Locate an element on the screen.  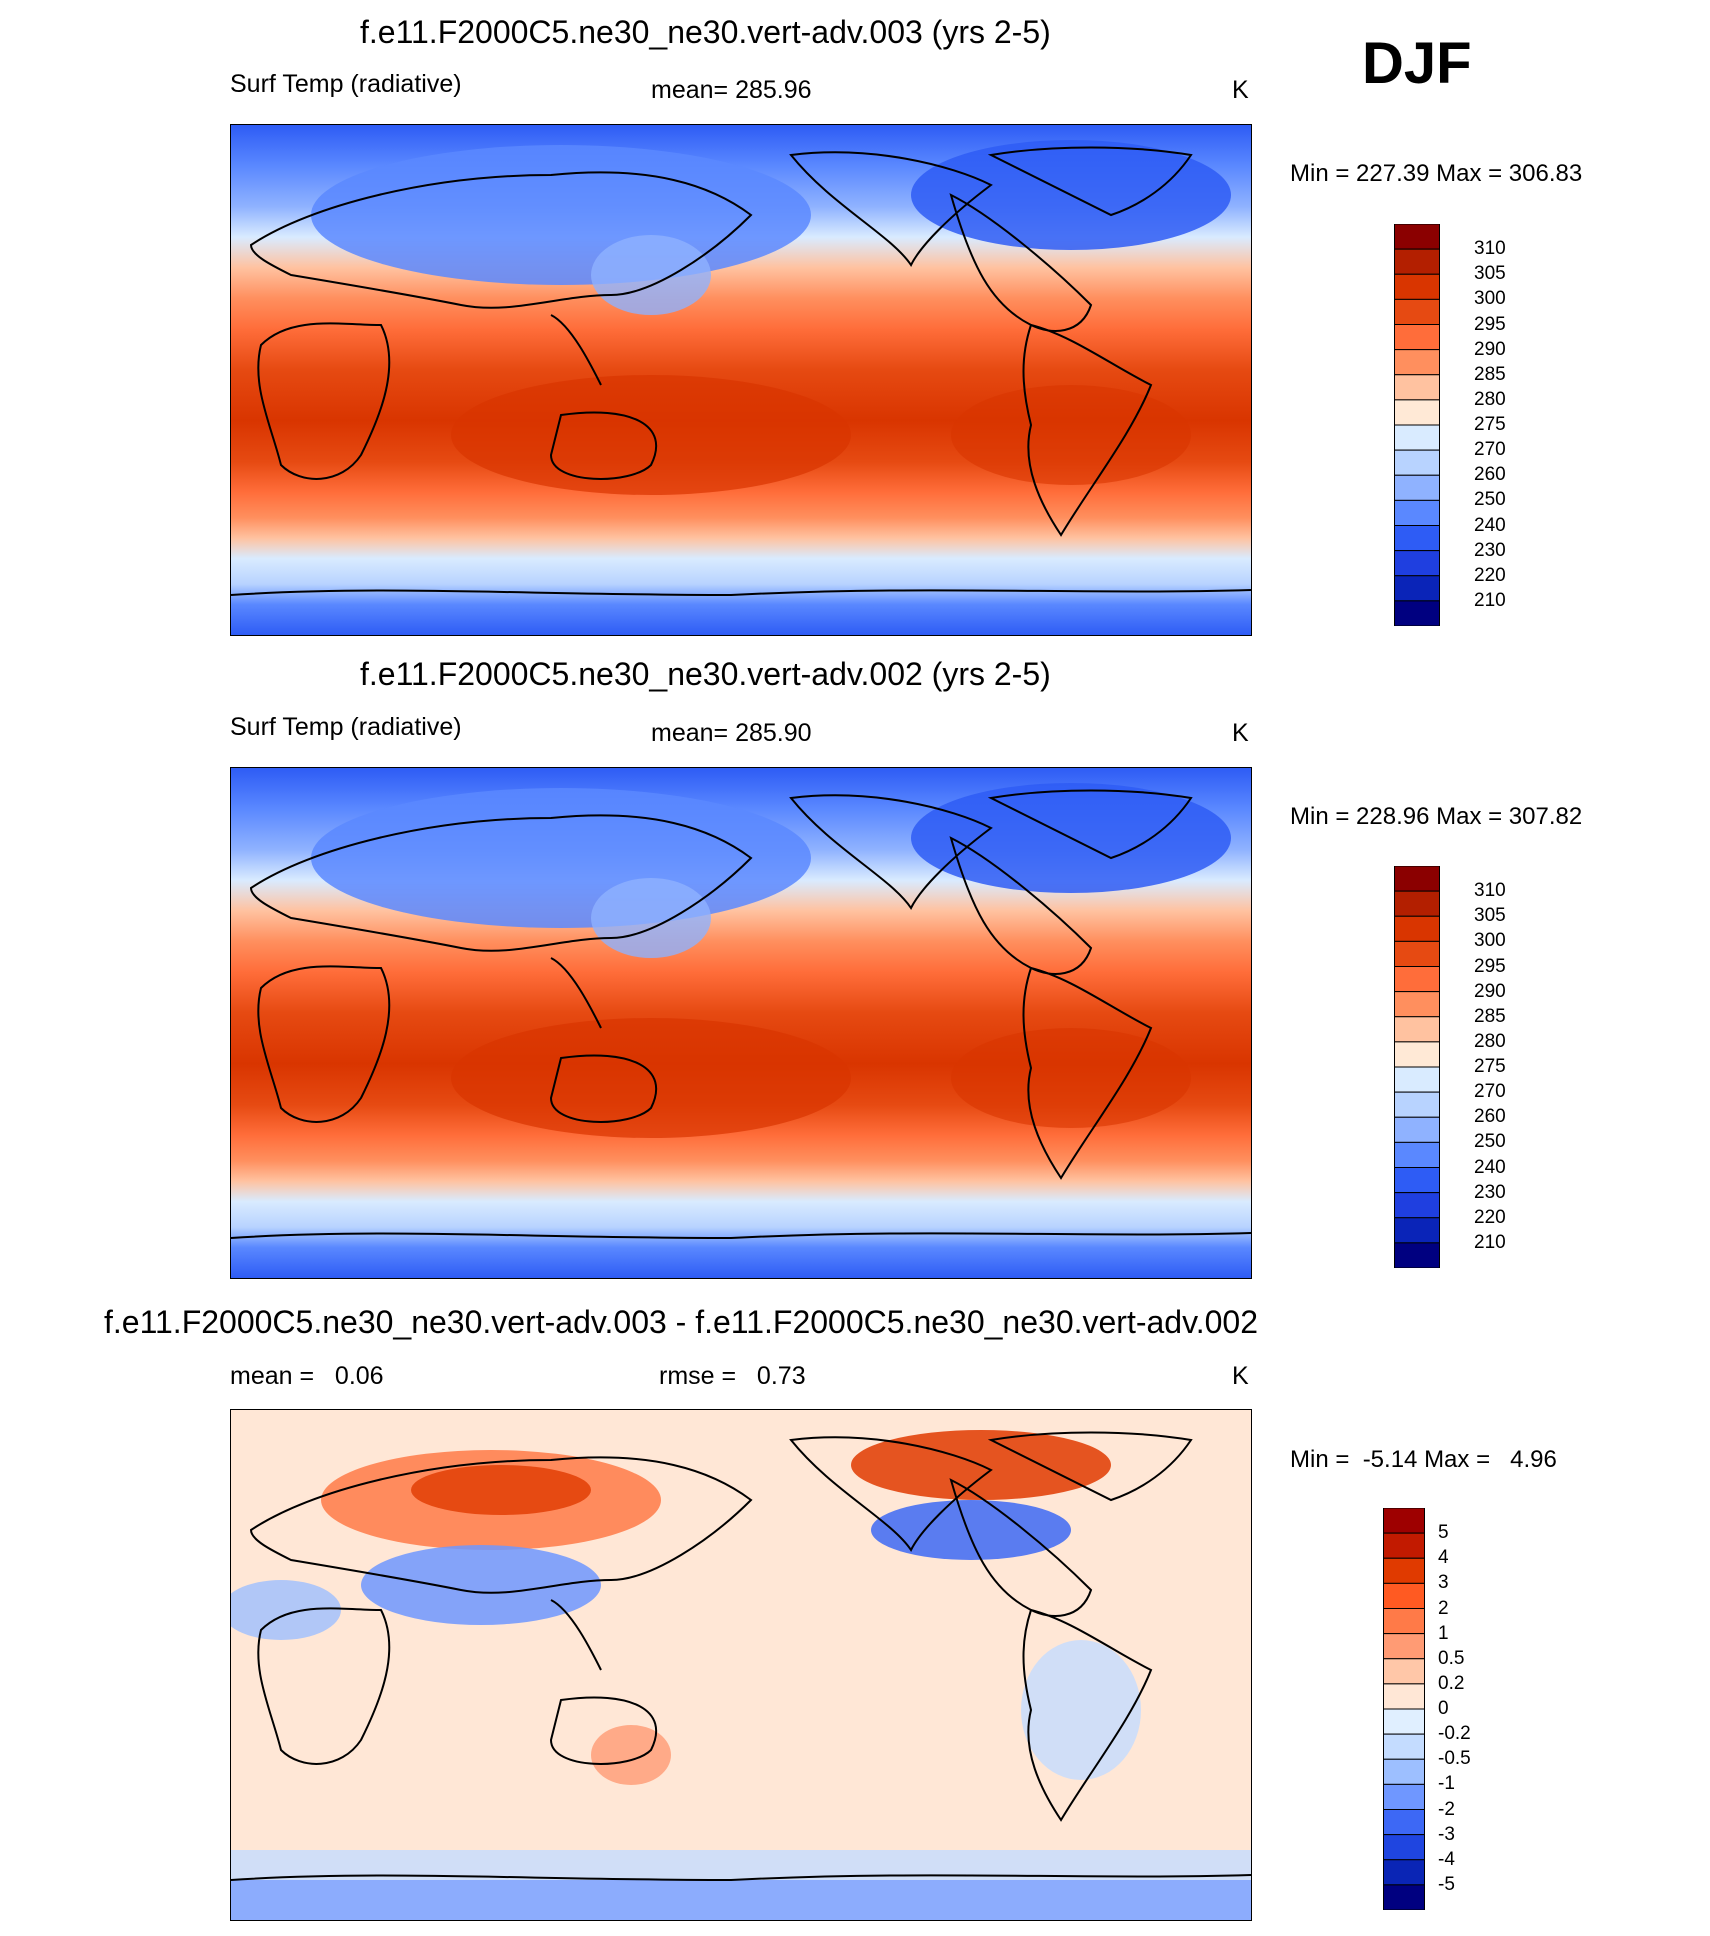
panel-3-colorbar-swatches is located at coordinates (1404, 1709).